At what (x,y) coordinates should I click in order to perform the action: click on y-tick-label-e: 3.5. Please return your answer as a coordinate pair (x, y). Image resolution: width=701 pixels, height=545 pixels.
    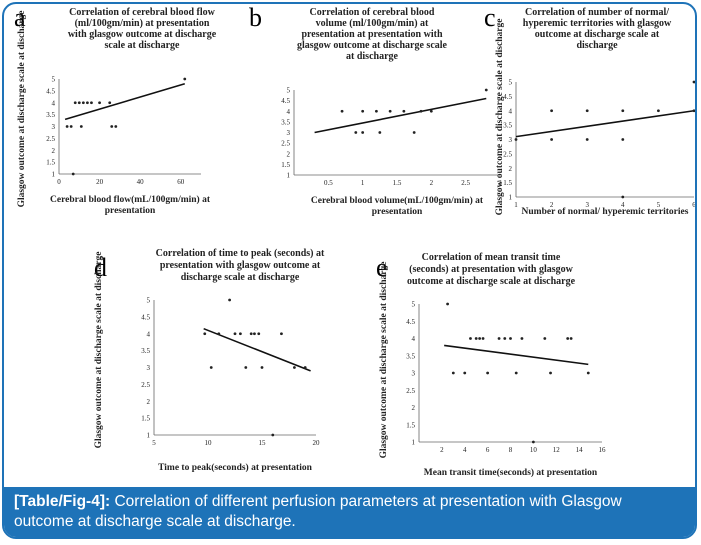
    Looking at the image, I should click on (410, 356).